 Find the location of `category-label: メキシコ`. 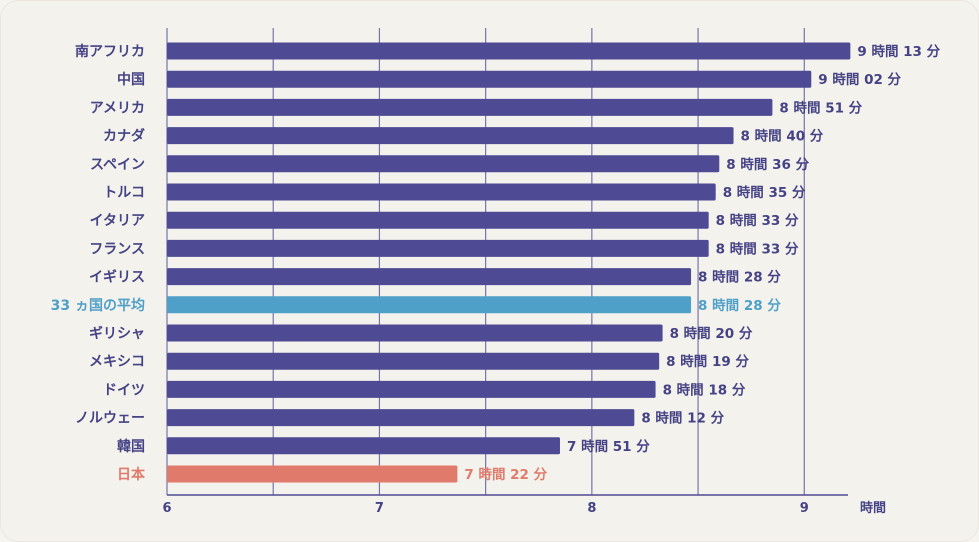

category-label: メキシコ is located at coordinates (117, 362).